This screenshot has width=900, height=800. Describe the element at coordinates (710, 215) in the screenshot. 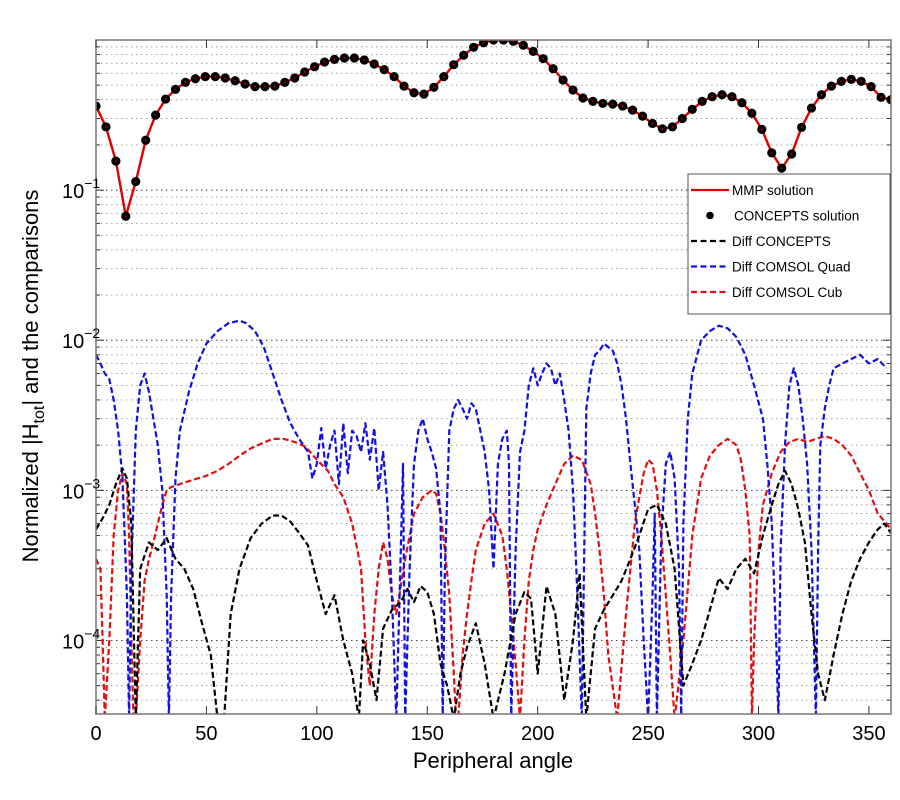

I see `legend-marker` at that location.